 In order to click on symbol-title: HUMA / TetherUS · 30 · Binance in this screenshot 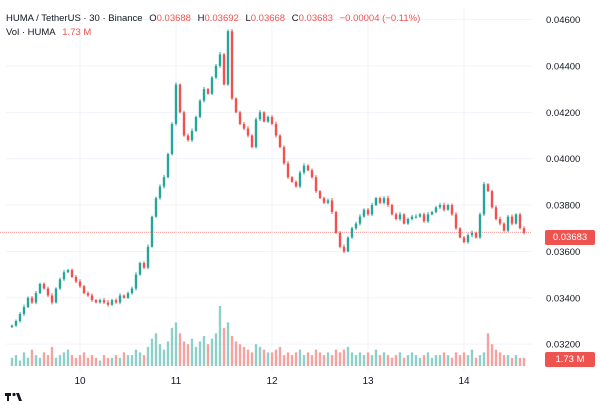, I will do `click(74, 18)`.